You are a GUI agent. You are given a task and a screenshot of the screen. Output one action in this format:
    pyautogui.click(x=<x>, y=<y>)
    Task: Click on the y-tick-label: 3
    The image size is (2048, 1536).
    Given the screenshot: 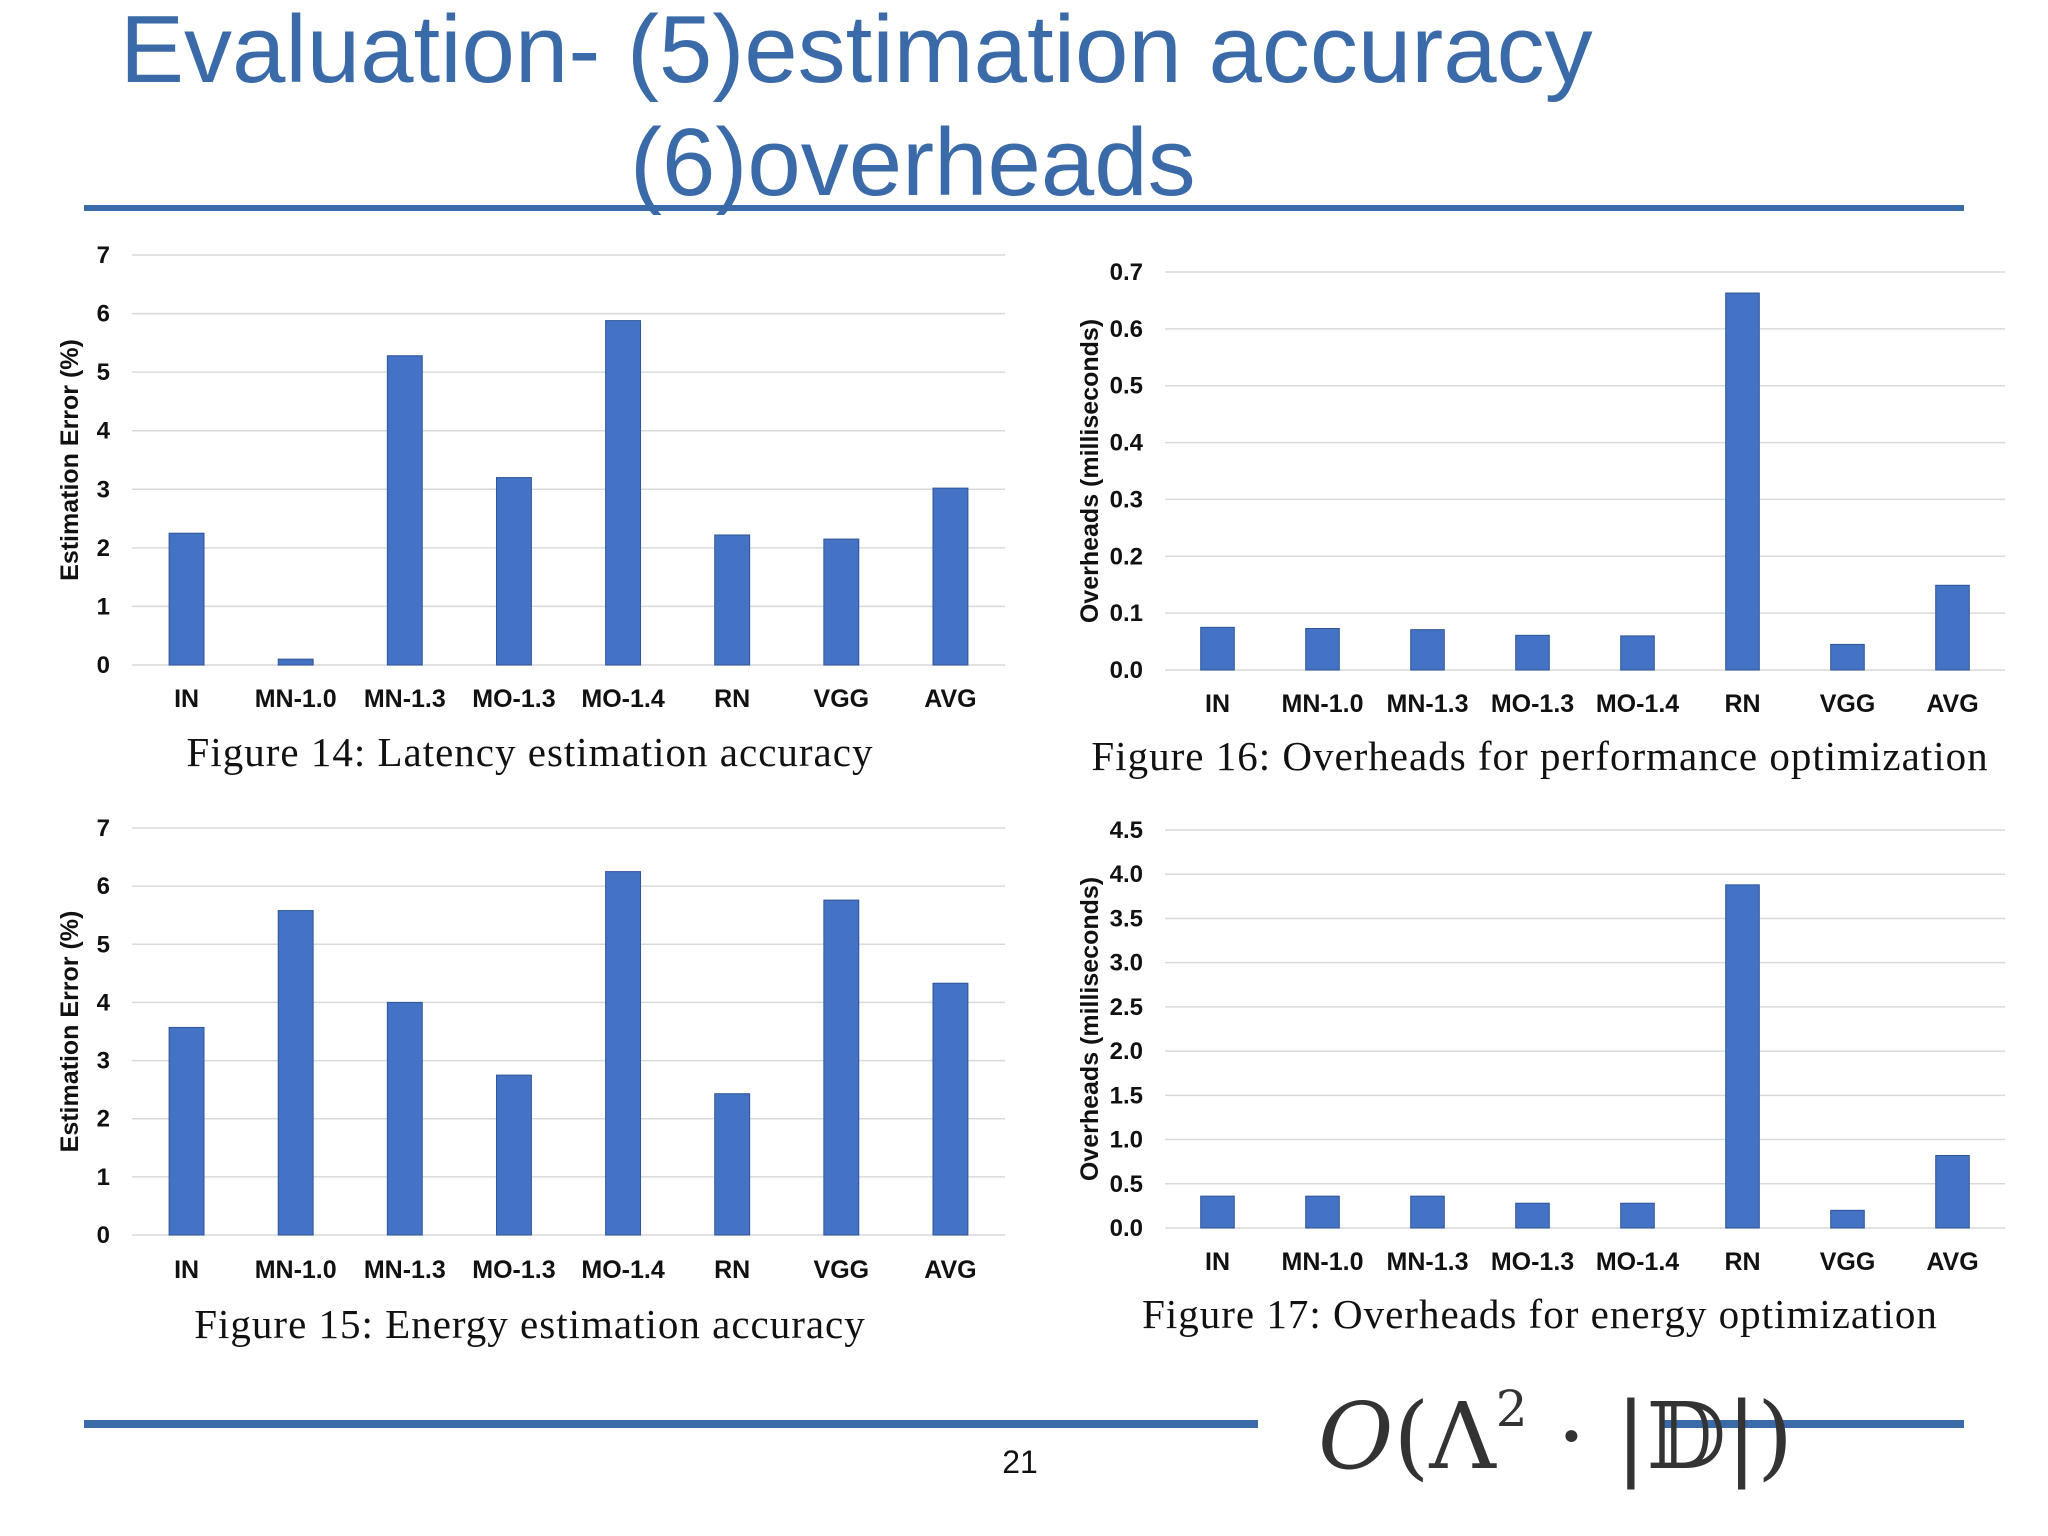 What is the action you would take?
    pyautogui.click(x=103, y=489)
    